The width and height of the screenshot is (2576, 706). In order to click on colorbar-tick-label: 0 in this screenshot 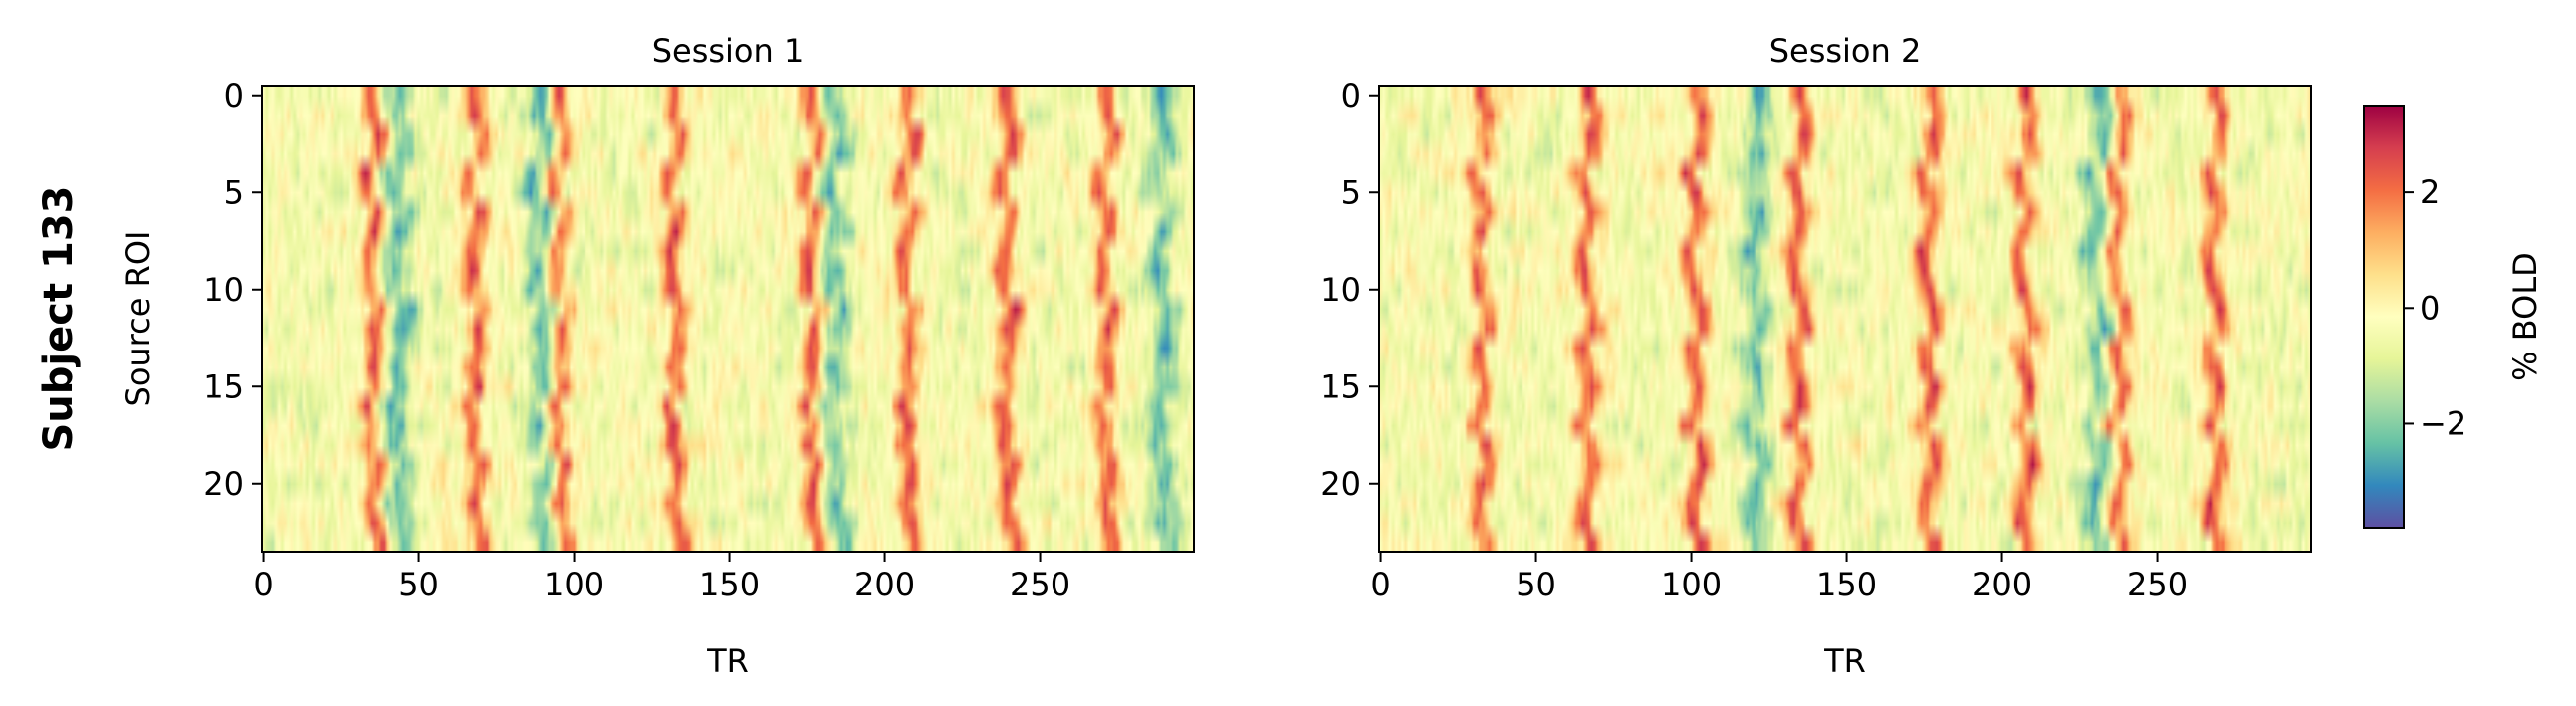, I will do `click(2430, 308)`.